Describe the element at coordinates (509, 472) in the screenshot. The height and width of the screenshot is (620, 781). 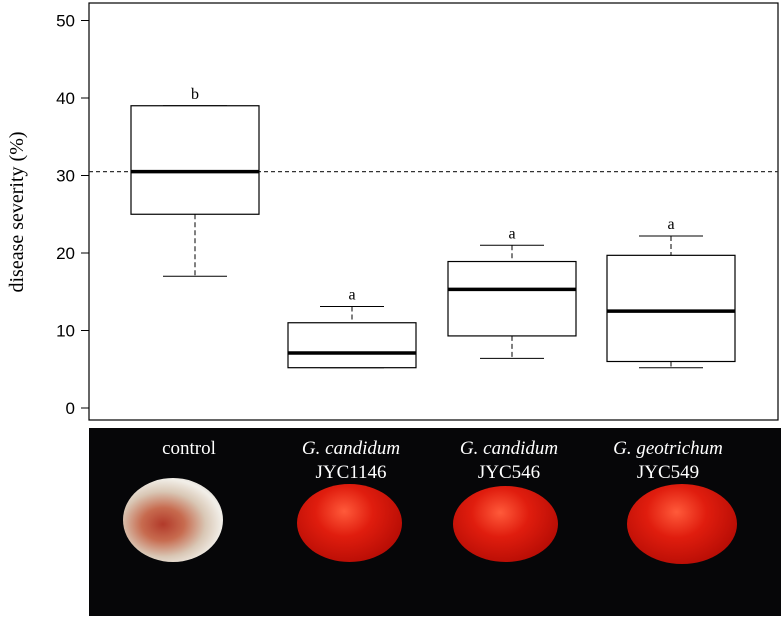
I see `strain-name: JYC546` at that location.